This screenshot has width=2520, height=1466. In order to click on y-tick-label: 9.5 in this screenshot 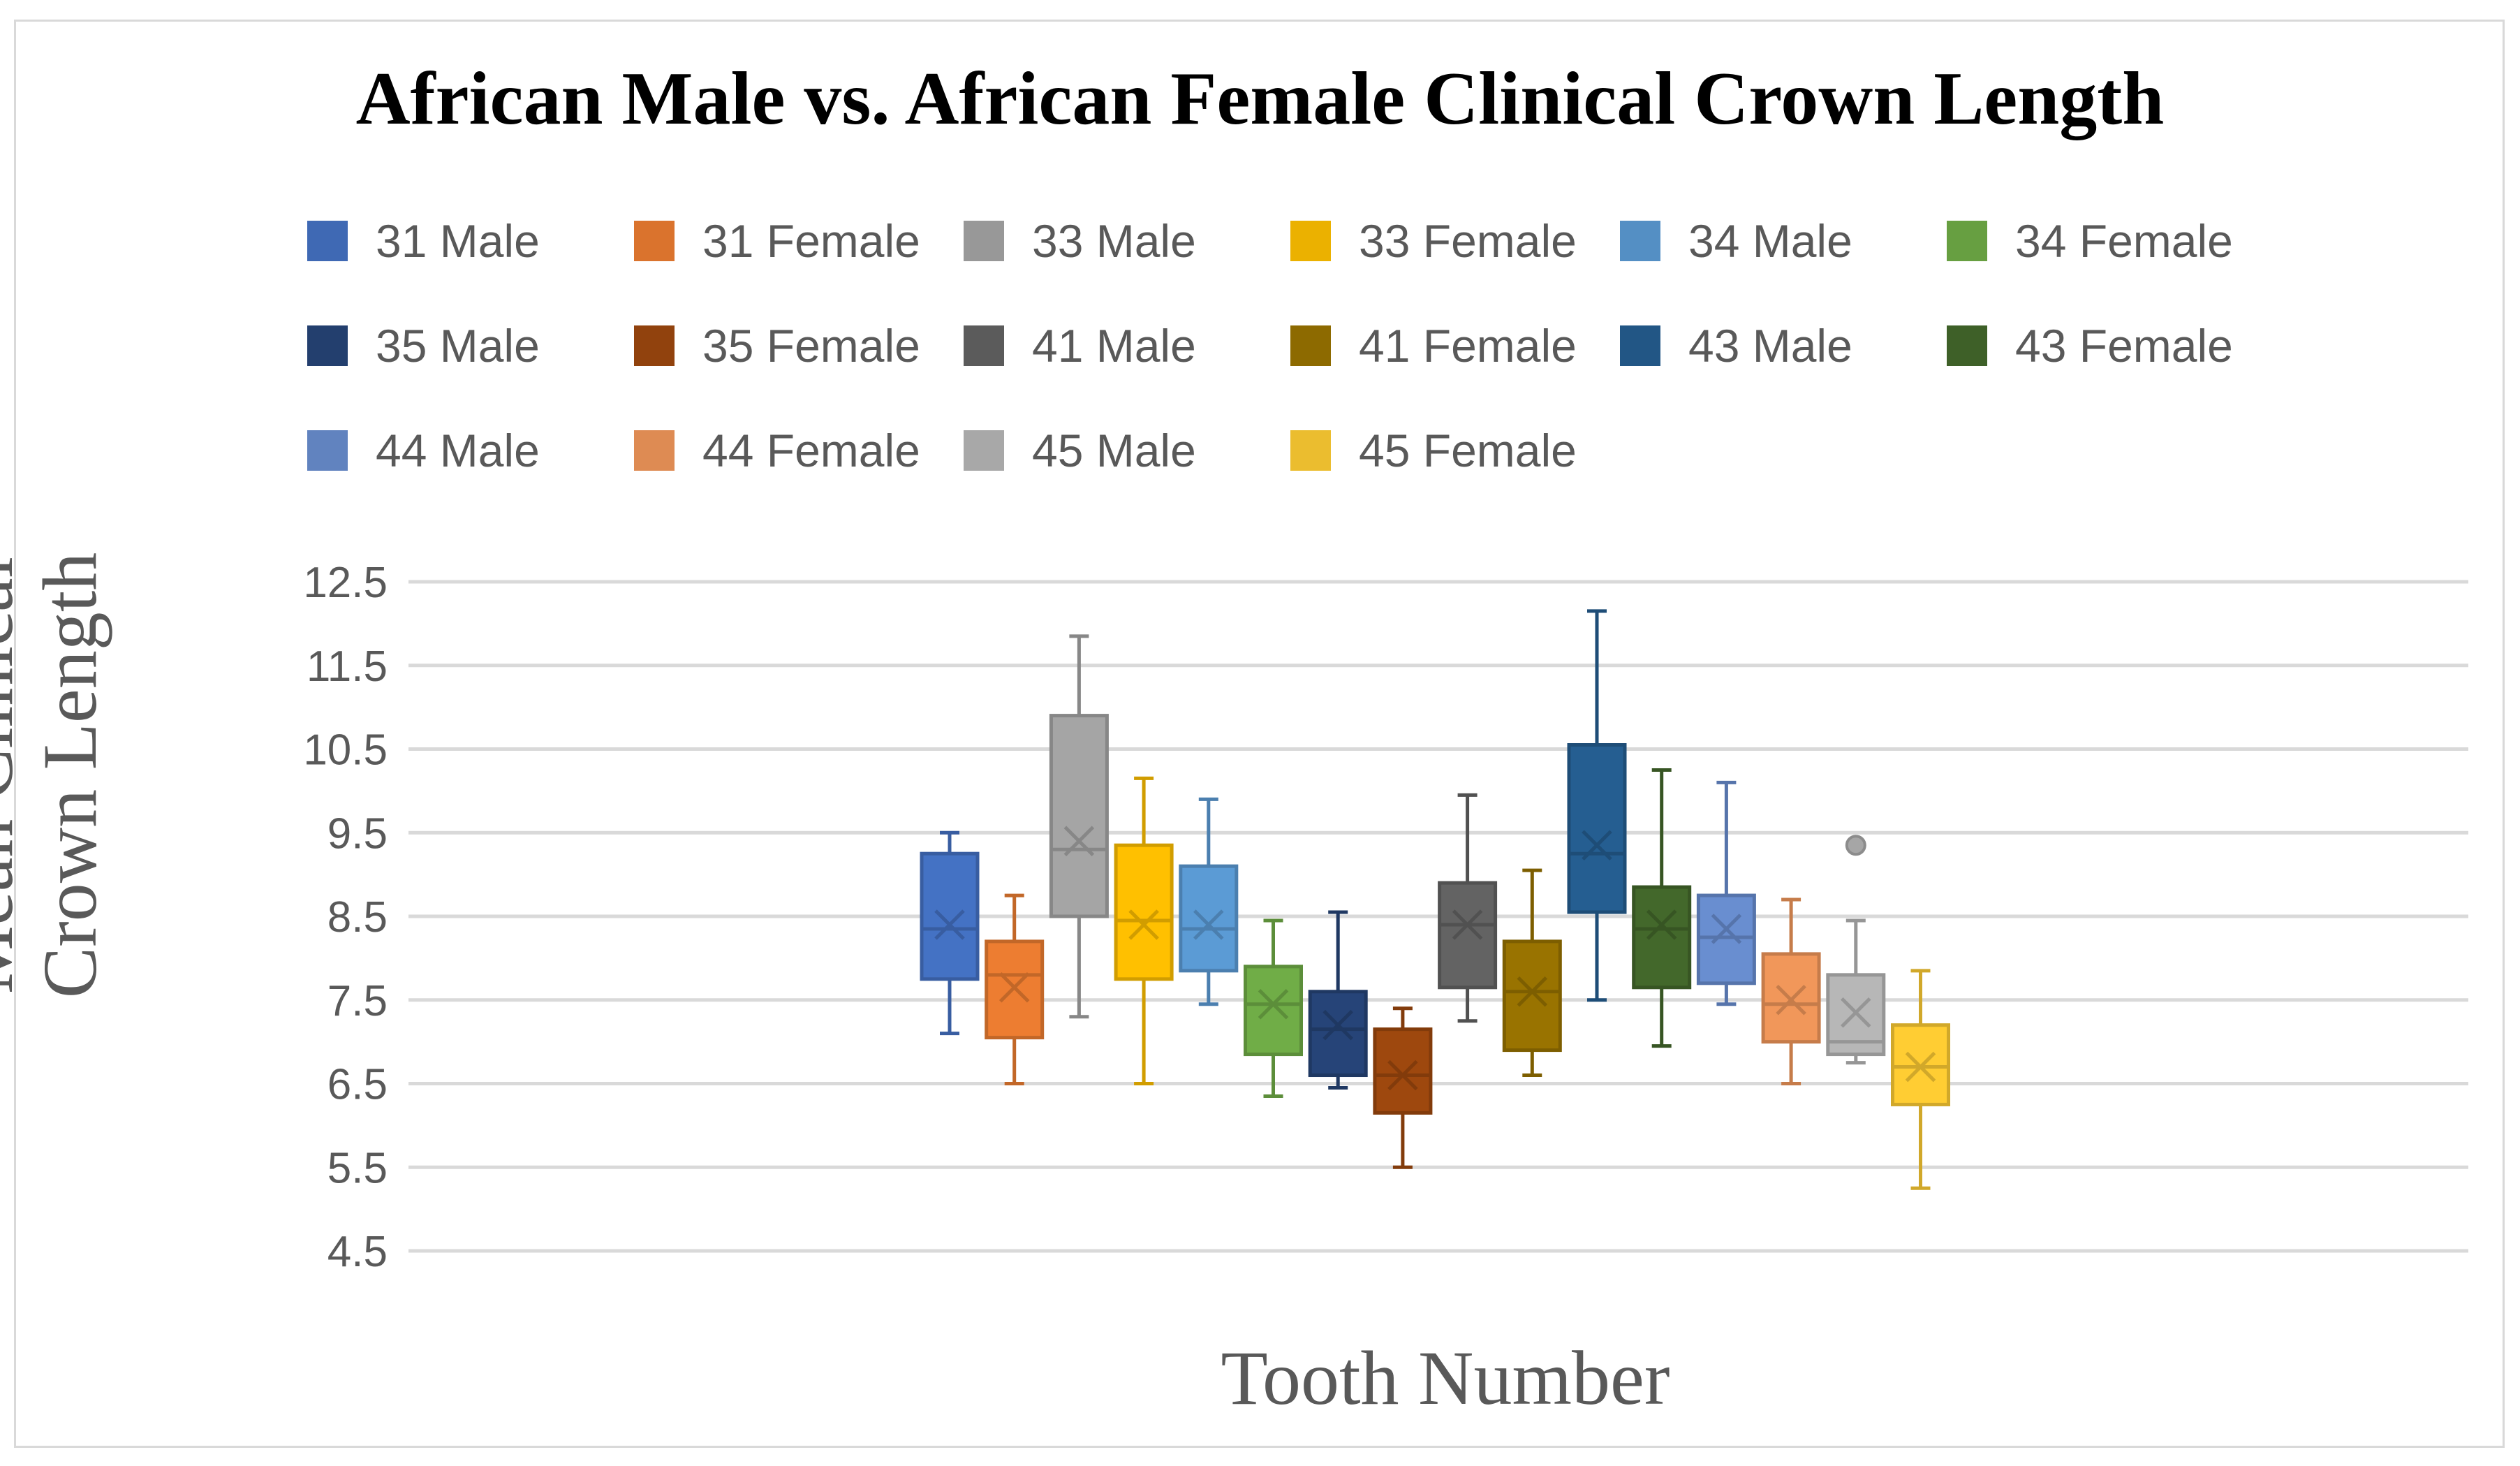, I will do `click(357, 833)`.